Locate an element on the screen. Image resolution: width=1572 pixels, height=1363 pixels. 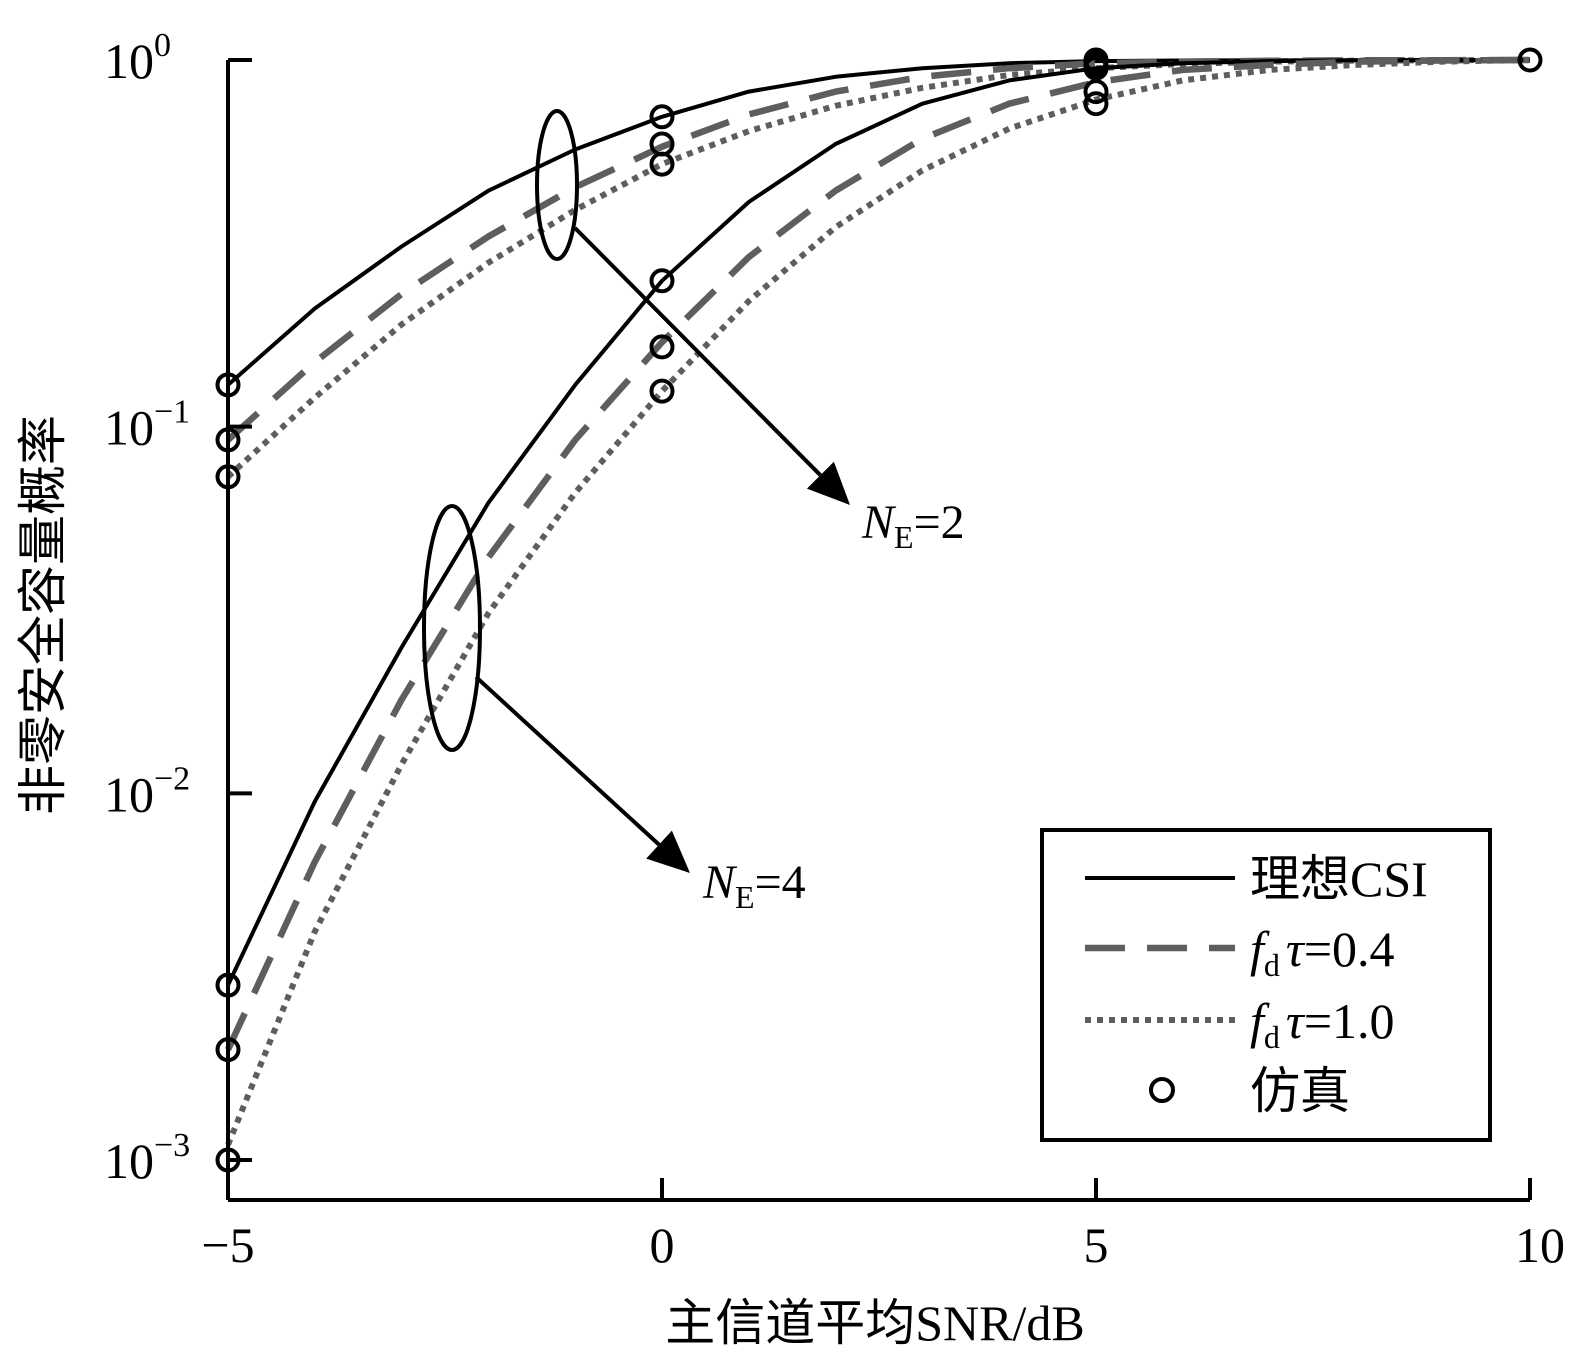
x-axis-label: 主信道平均SNR/dB is located at coordinates (875, 1323).